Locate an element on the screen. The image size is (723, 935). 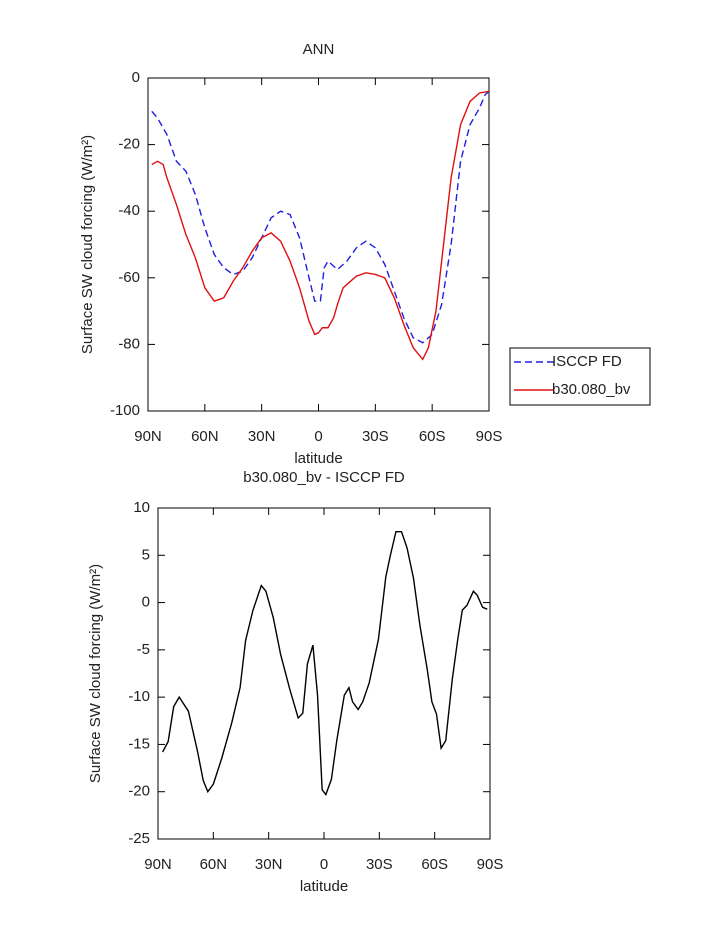
y-tick-label: -100 is located at coordinates (125, 410).